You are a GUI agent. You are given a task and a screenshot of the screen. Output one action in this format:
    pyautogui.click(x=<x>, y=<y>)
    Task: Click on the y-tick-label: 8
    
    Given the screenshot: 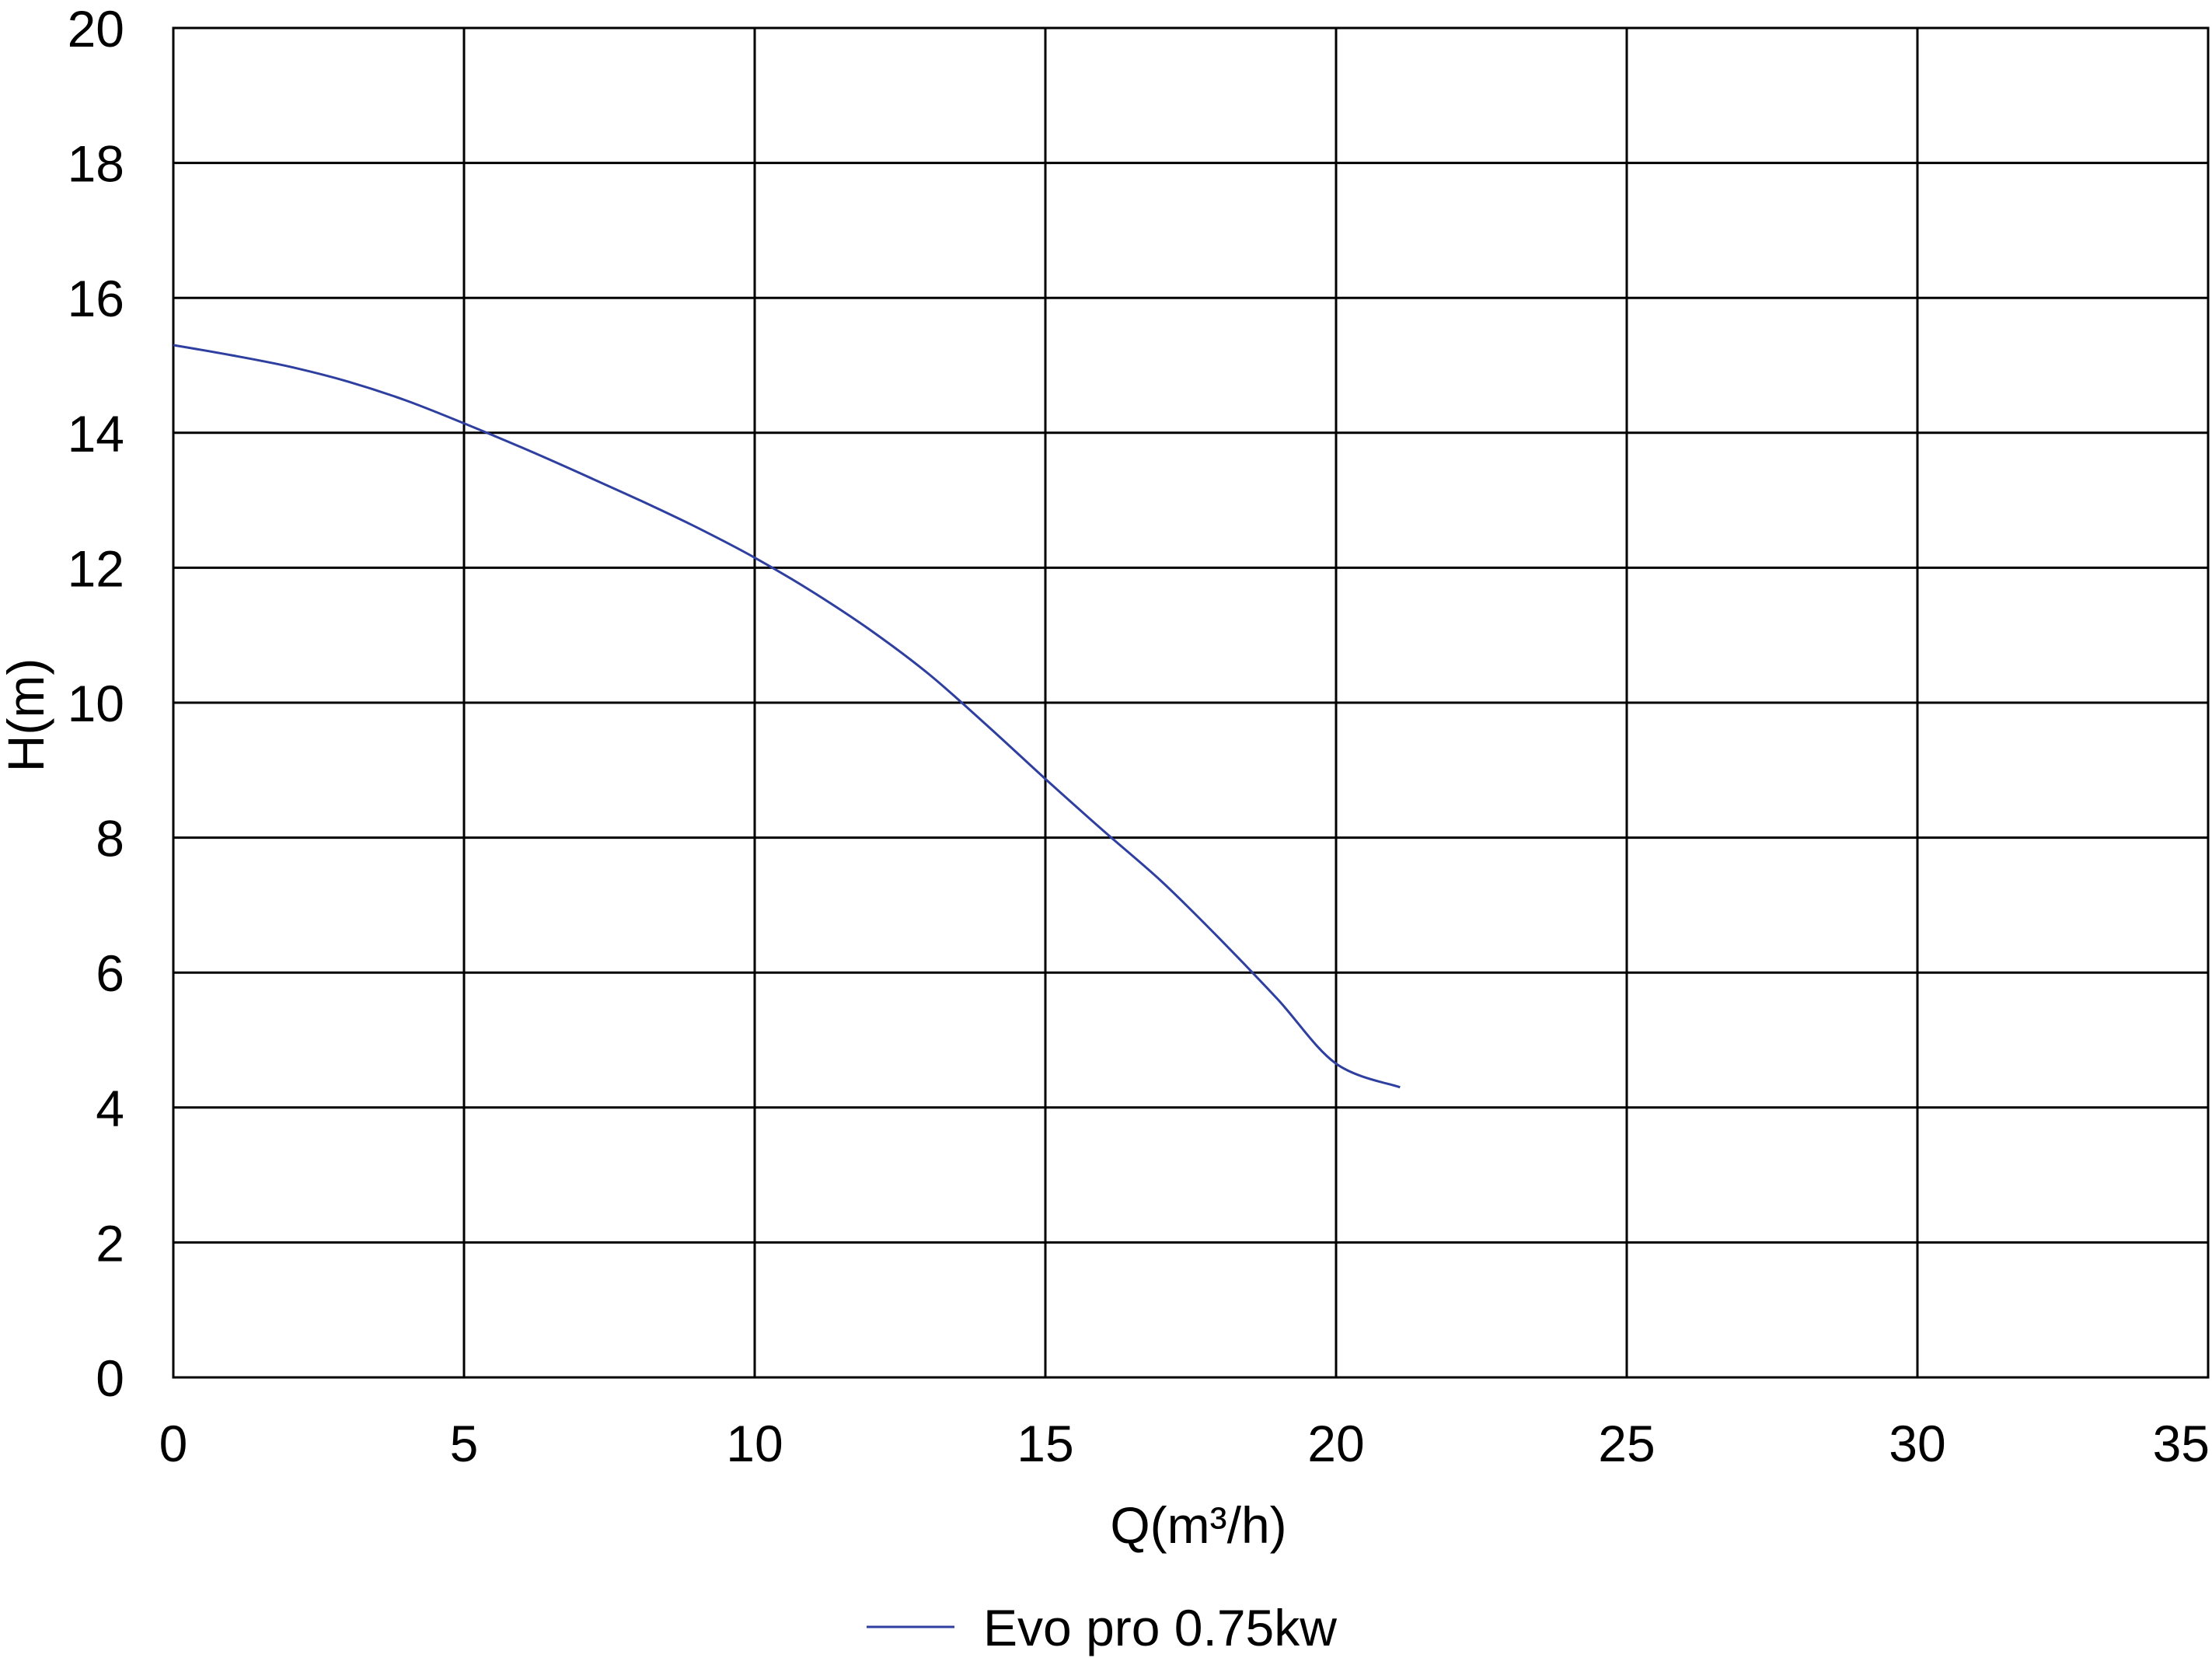 What is the action you would take?
    pyautogui.click(x=110, y=838)
    